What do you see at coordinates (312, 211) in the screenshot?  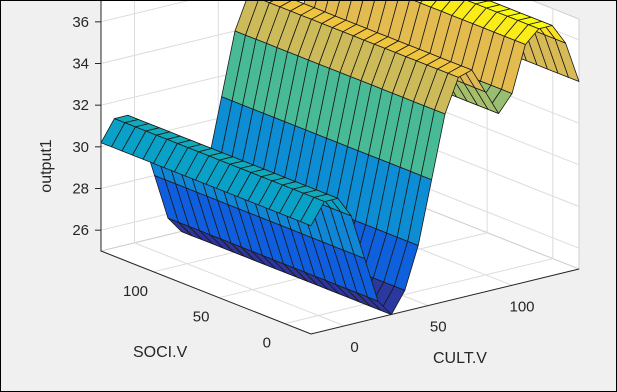 I see `surface-patch` at bounding box center [312, 211].